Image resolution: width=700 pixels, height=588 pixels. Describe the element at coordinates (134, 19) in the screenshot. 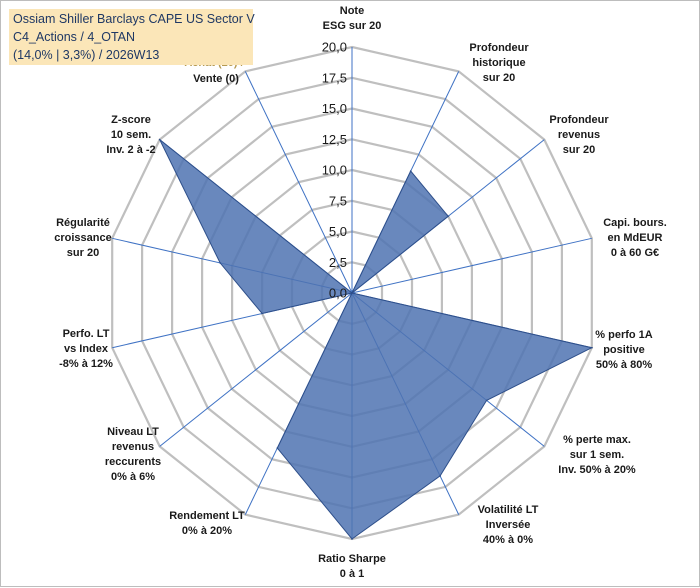

I see `chart-title-line-1: Ossiam Shiller Barclays CAPE US Sector V` at that location.